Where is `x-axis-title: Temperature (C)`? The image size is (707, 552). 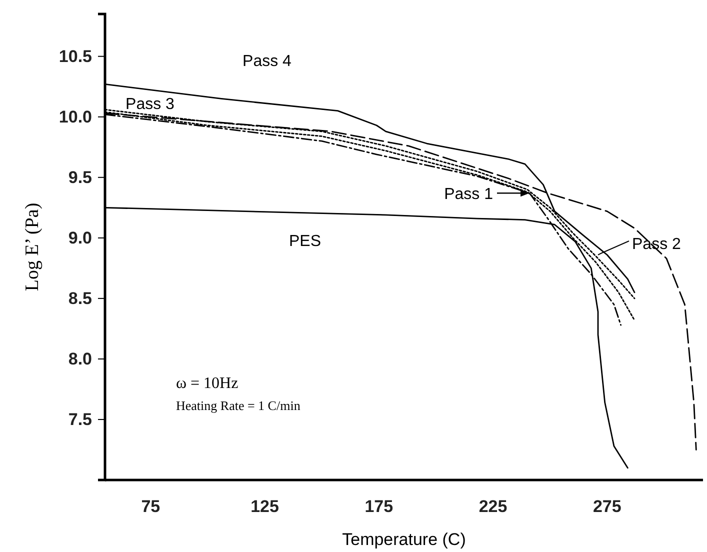 x-axis-title: Temperature (C) is located at coordinates (404, 539).